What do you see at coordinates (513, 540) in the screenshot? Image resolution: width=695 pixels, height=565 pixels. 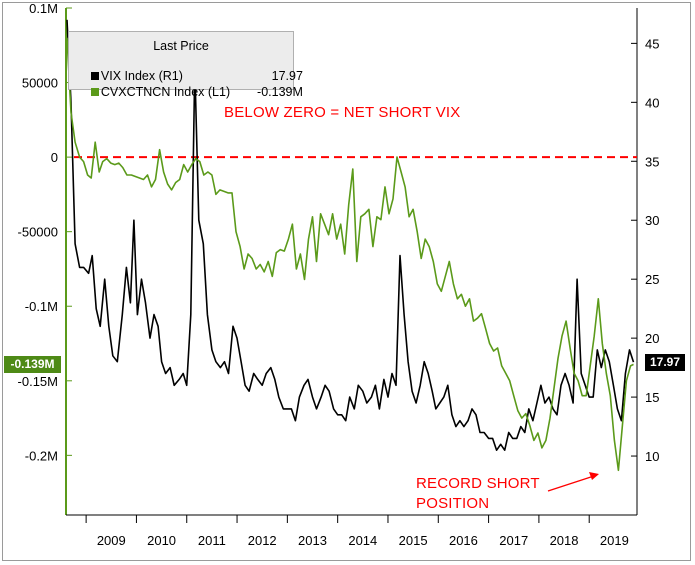 I see `x-axis-tick-label: 2017` at bounding box center [513, 540].